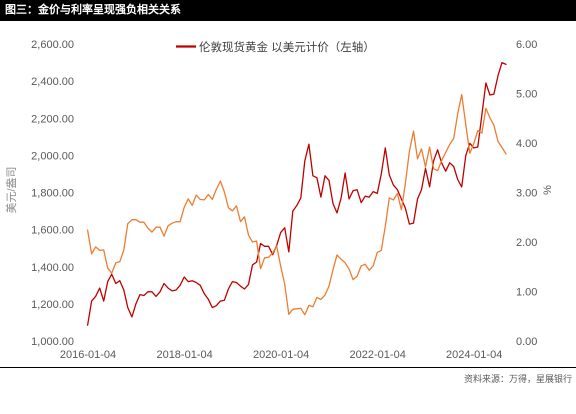  I want to click on x-tick-label: 2024-01-04, so click(474, 355).